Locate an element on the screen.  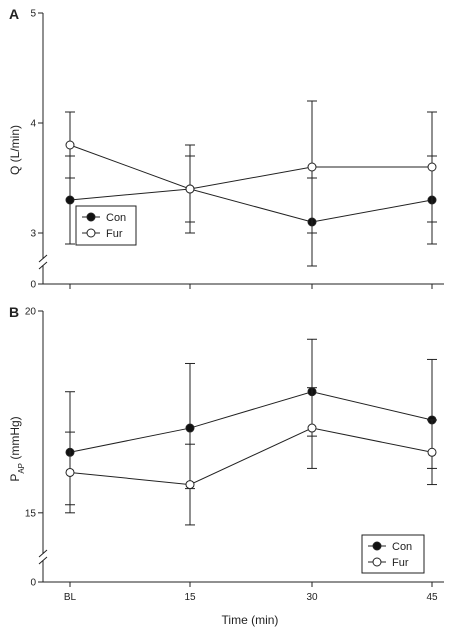
x-tick-label-3: 45 is located at coordinates (432, 597).